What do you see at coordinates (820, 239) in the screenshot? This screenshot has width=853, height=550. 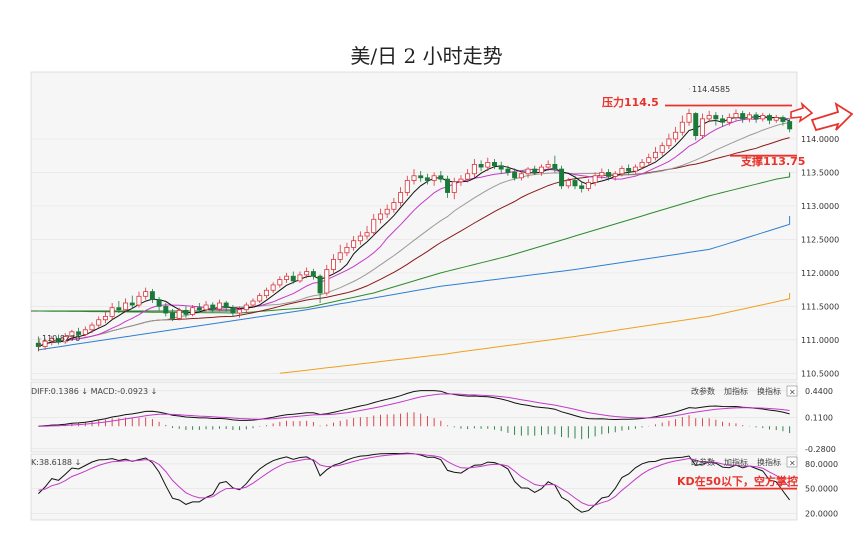 I see `price-tick-label: 112.5000` at bounding box center [820, 239].